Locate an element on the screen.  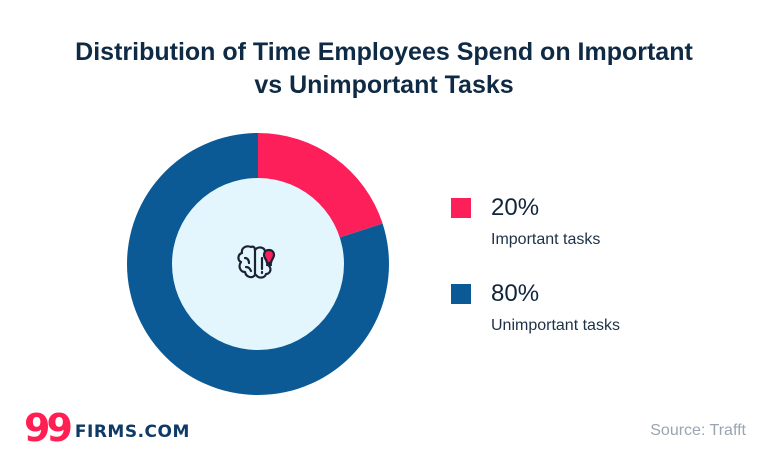
brand-logo: 99 FIRMS.COM is located at coordinates (107, 428).